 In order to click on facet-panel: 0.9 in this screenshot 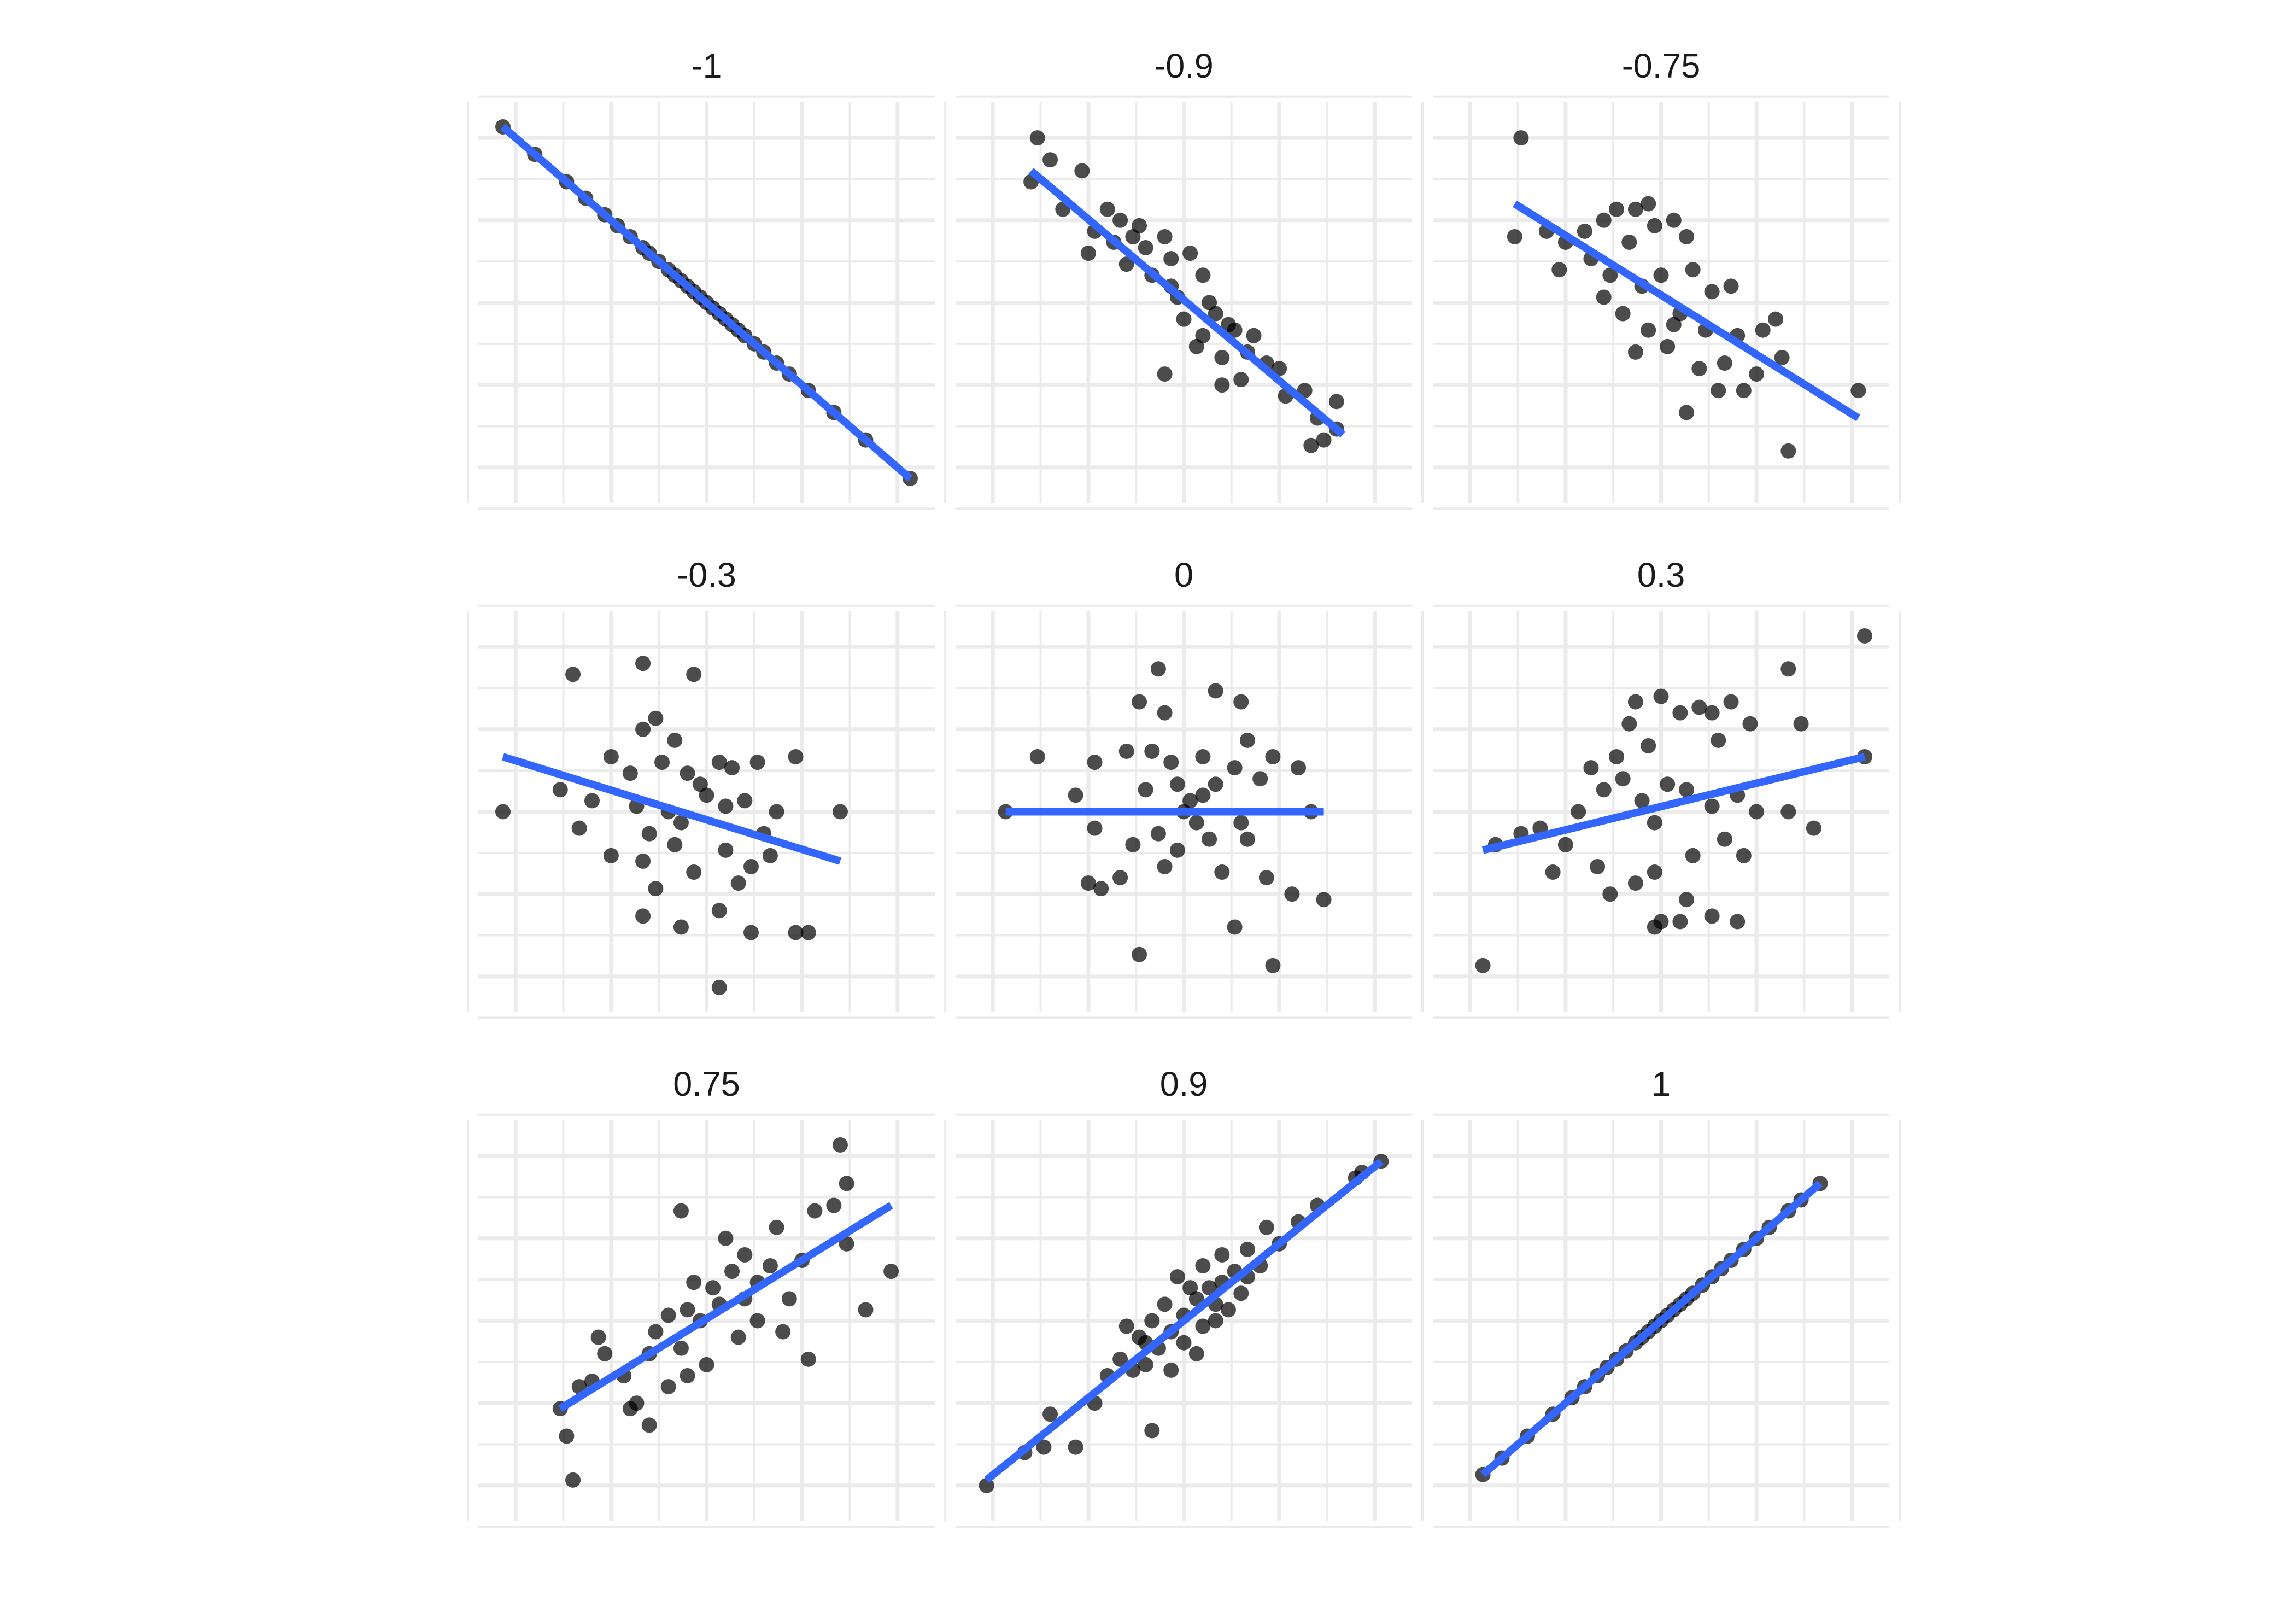, I will do `click(1184, 1296)`.